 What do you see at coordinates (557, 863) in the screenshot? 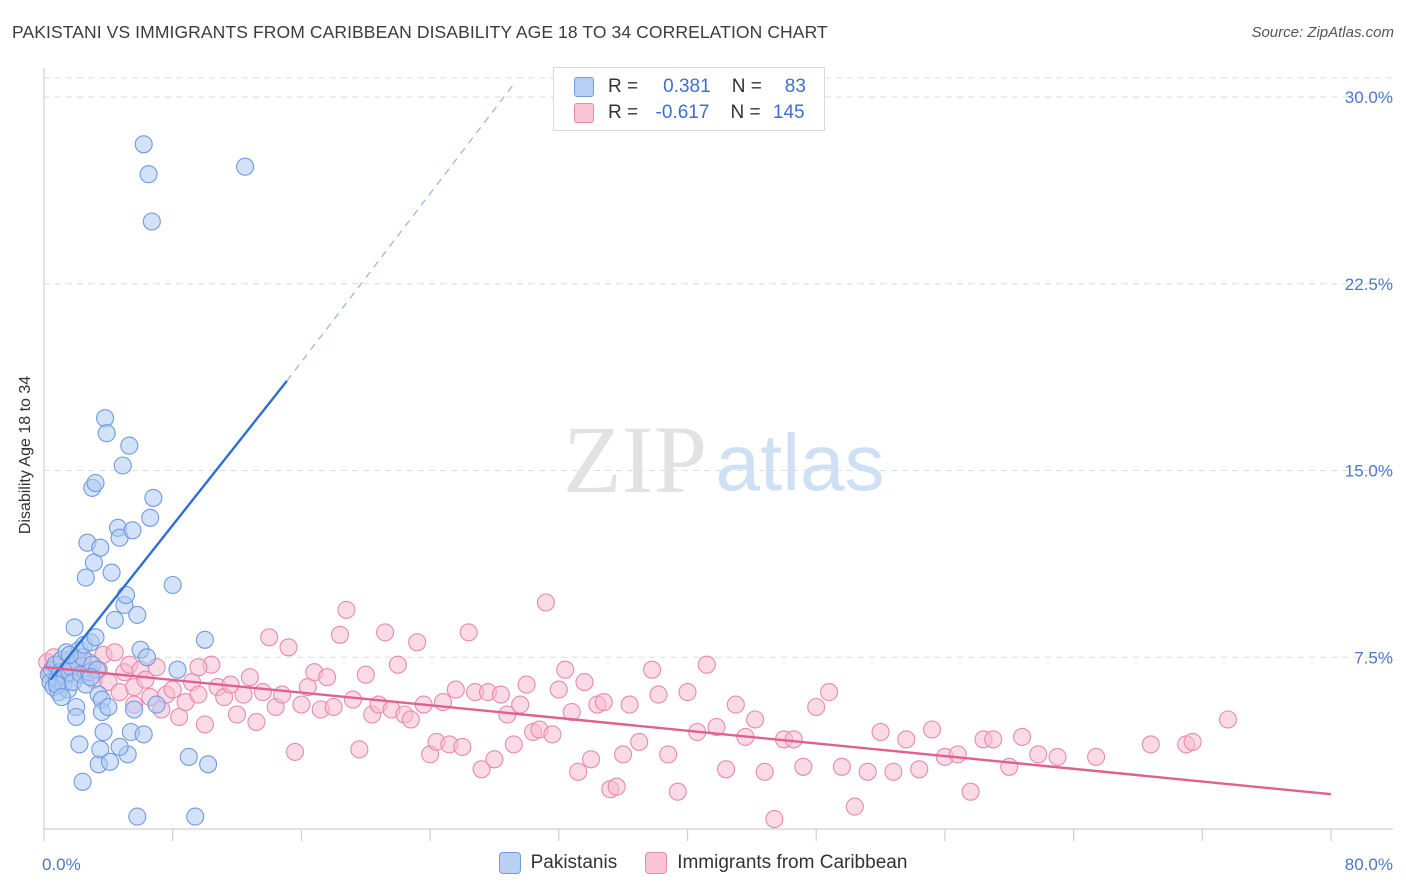
I see `legend-item-pakistanis: Pakistanis` at bounding box center [557, 863].